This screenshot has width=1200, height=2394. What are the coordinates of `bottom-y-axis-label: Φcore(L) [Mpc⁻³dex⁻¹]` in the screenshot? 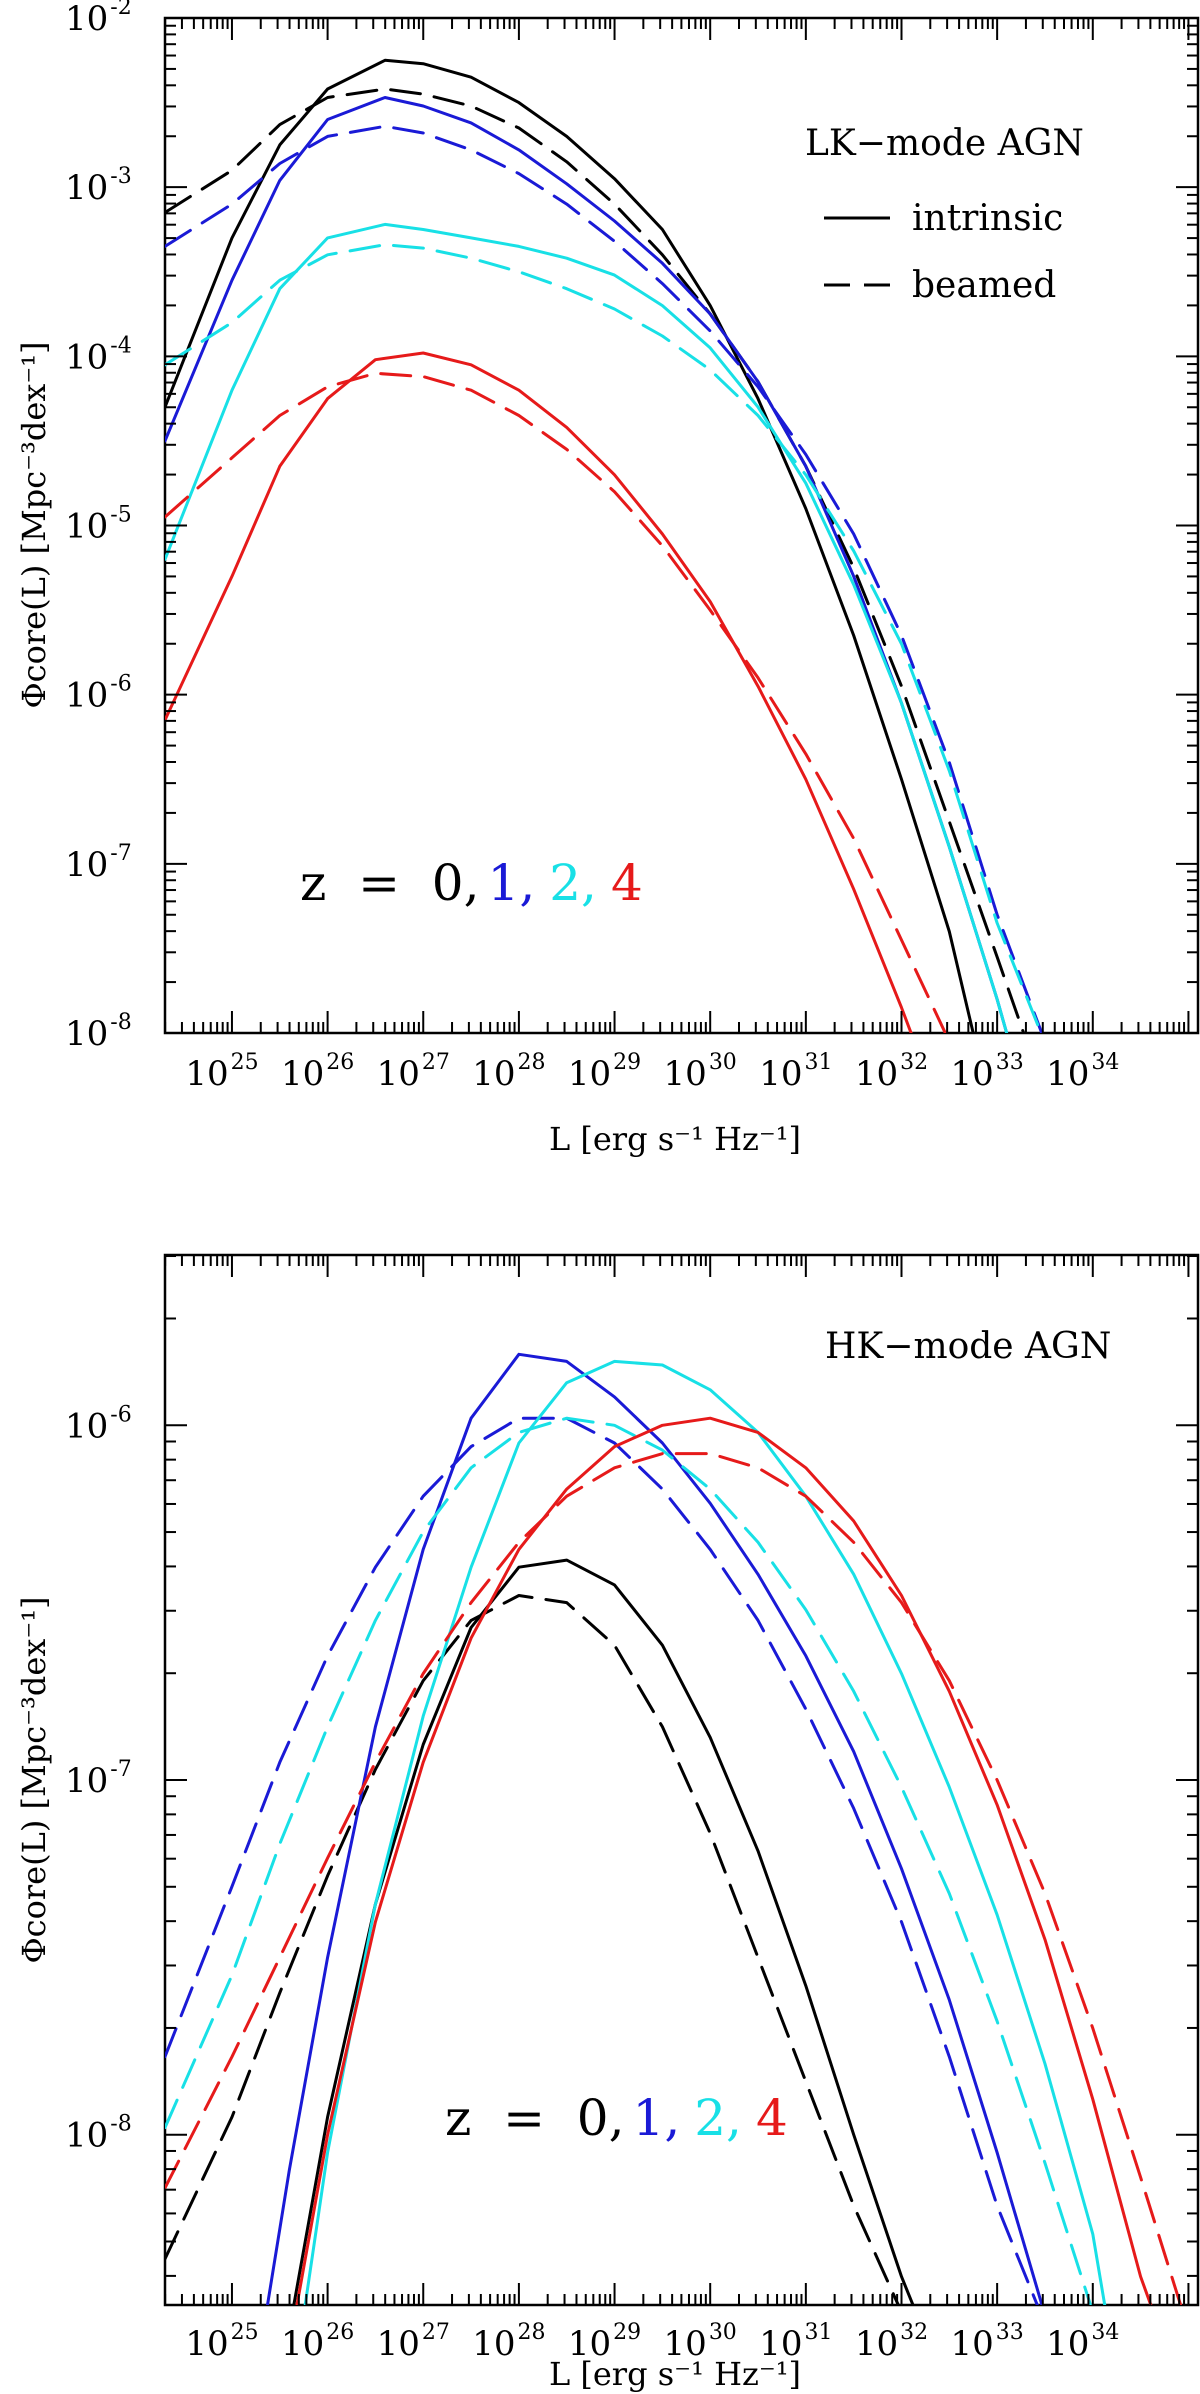 It's located at (34, 1779).